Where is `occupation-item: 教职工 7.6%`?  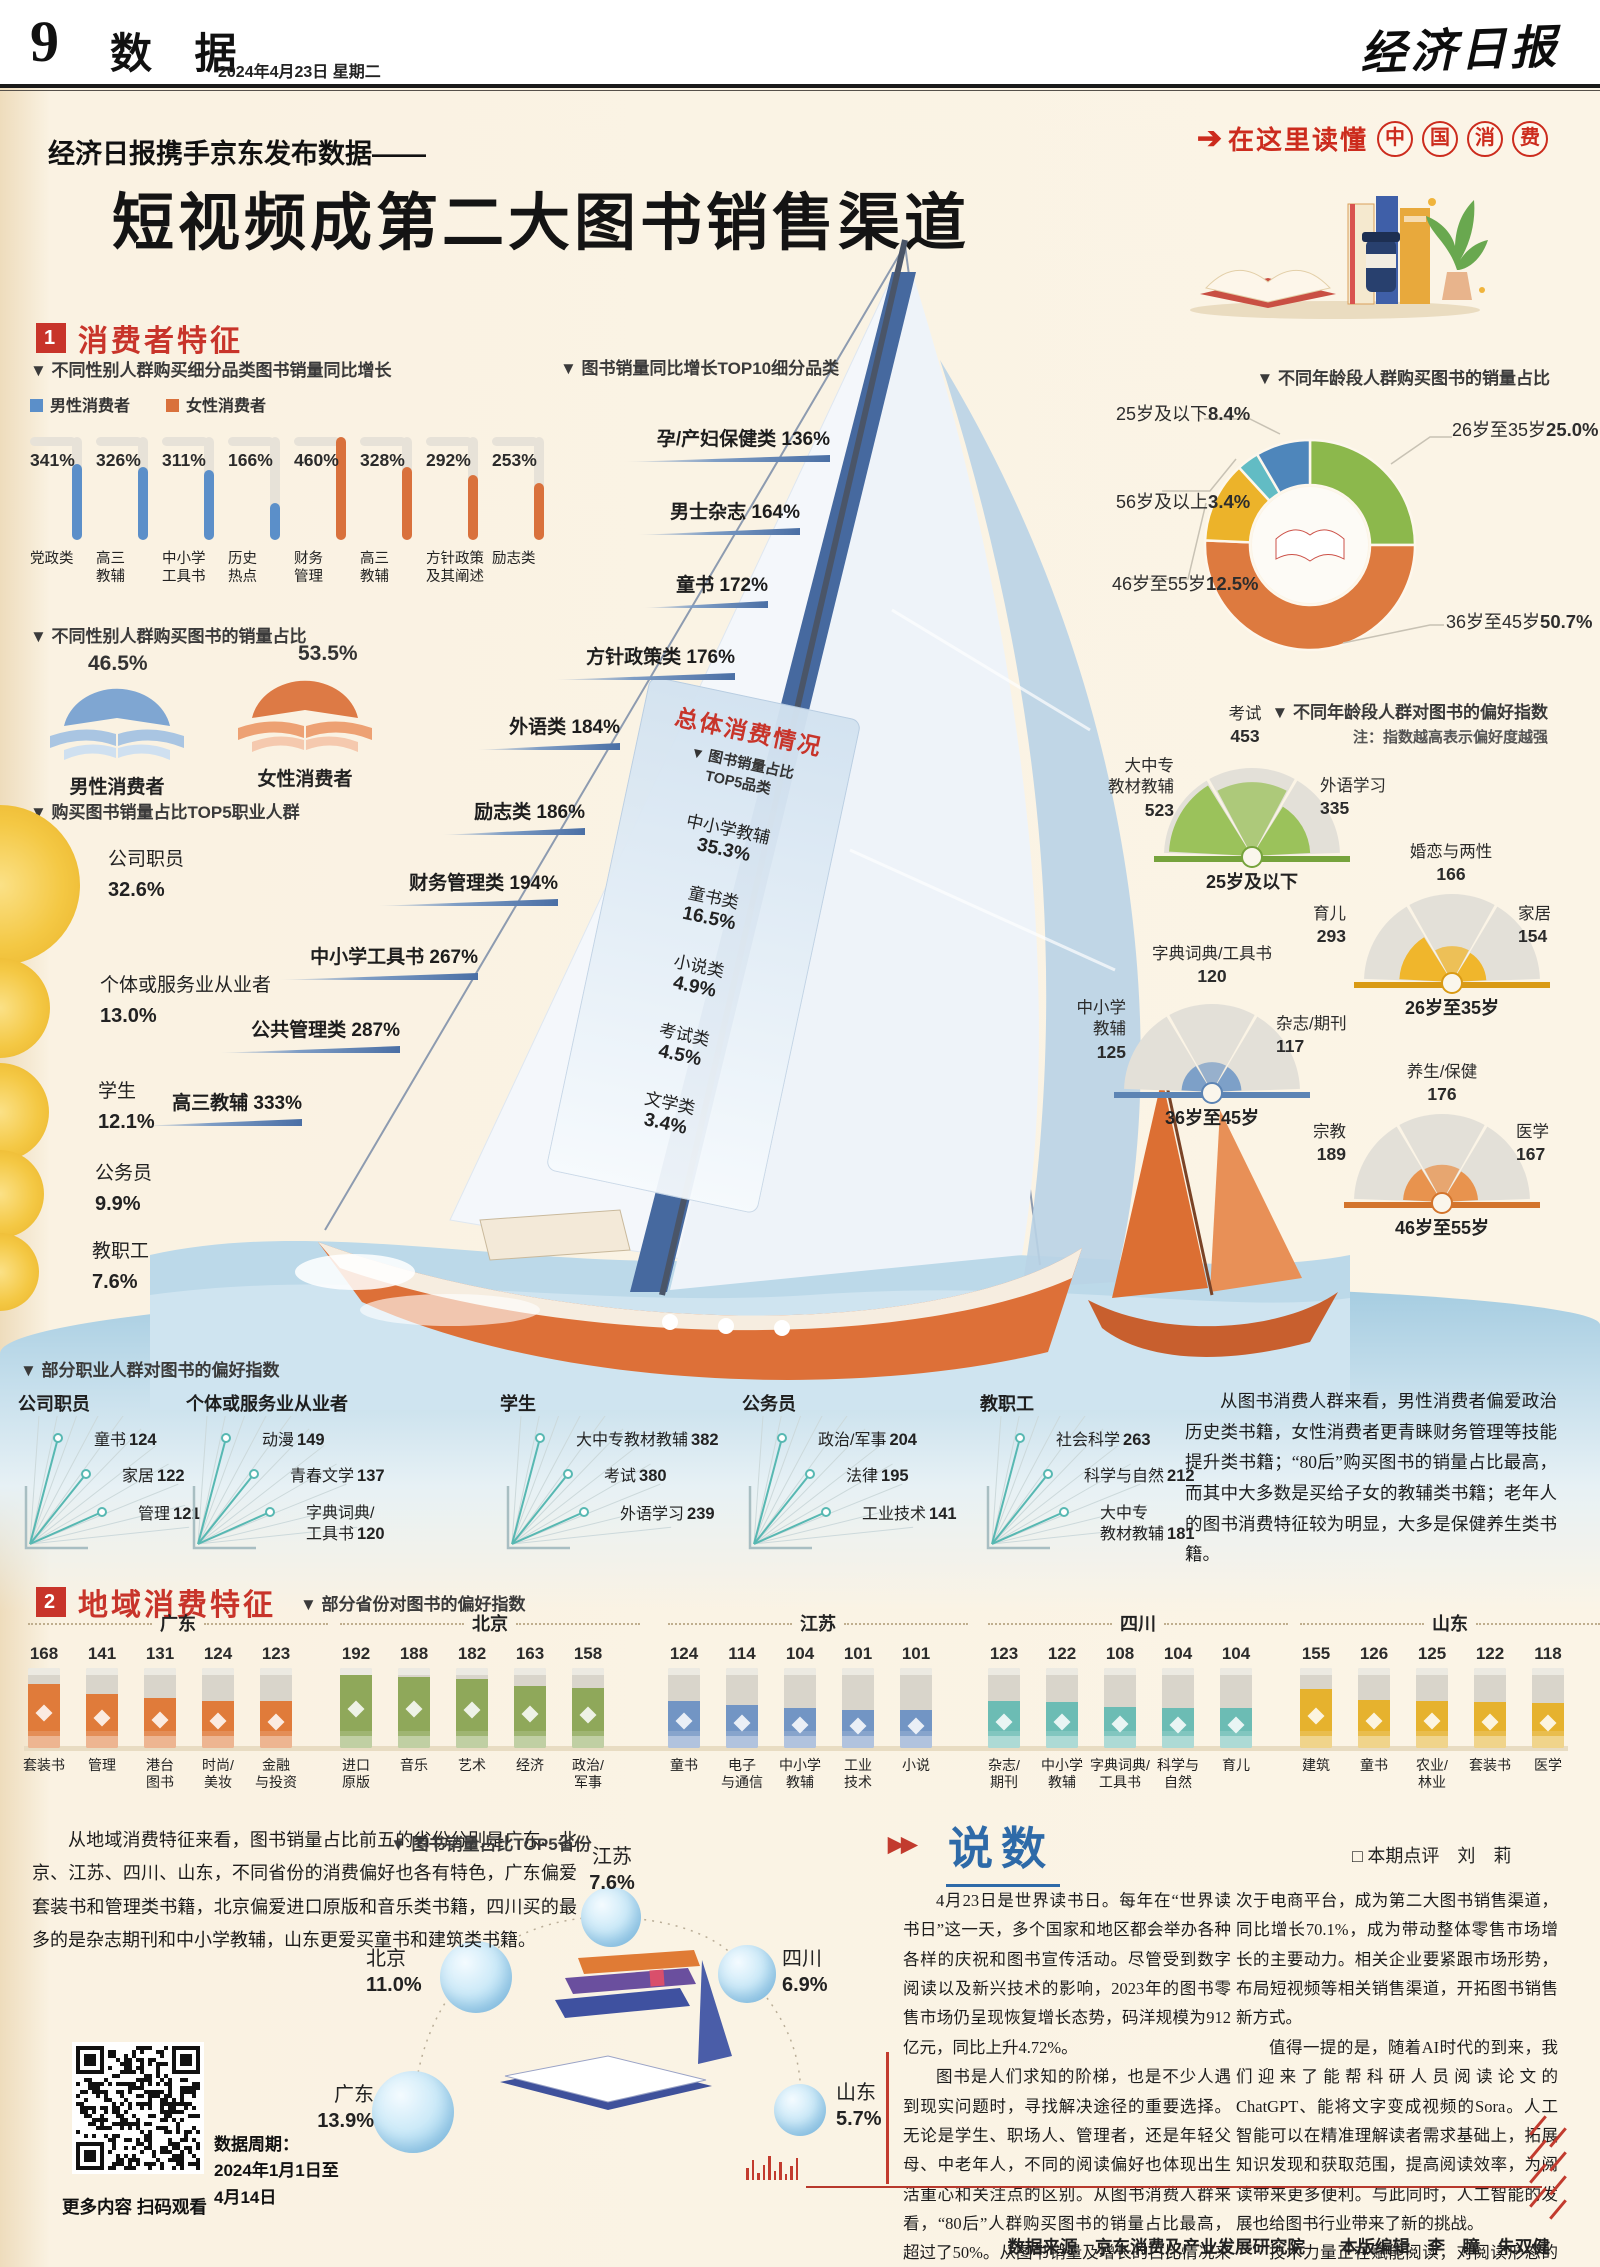
occupation-item: 教职工 7.6% is located at coordinates (121, 1267).